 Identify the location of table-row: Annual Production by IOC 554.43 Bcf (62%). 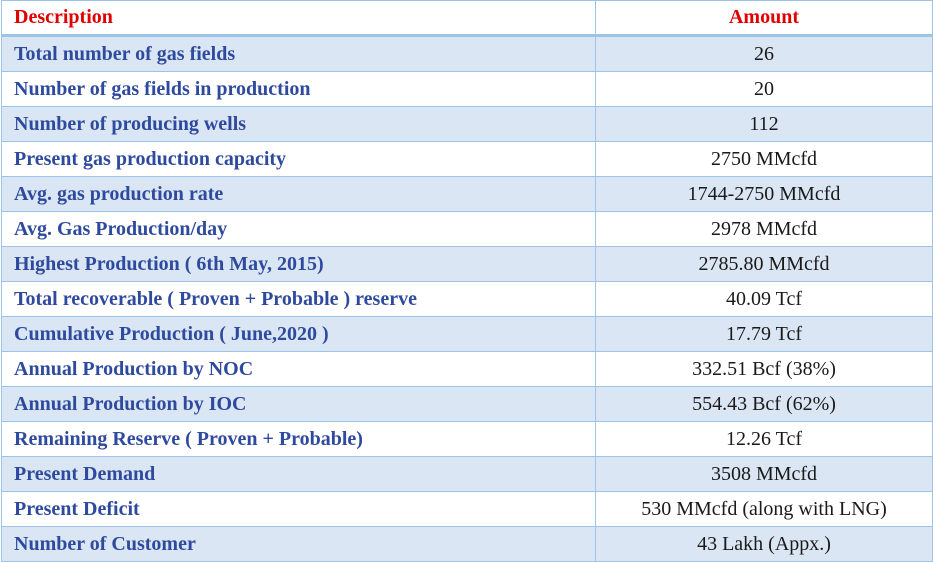
(467, 404).